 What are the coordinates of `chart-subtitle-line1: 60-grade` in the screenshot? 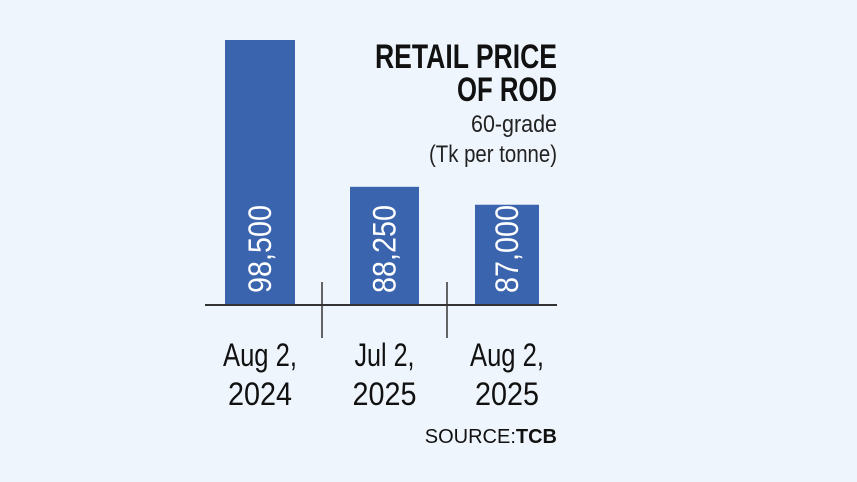 It's located at (514, 124).